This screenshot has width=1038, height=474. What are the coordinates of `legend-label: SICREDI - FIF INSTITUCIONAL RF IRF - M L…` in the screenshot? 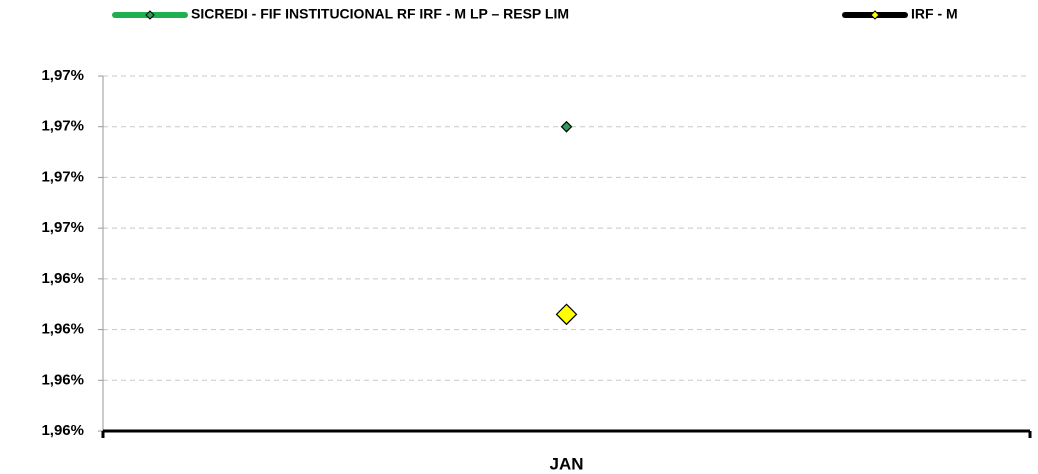 It's located at (380, 14).